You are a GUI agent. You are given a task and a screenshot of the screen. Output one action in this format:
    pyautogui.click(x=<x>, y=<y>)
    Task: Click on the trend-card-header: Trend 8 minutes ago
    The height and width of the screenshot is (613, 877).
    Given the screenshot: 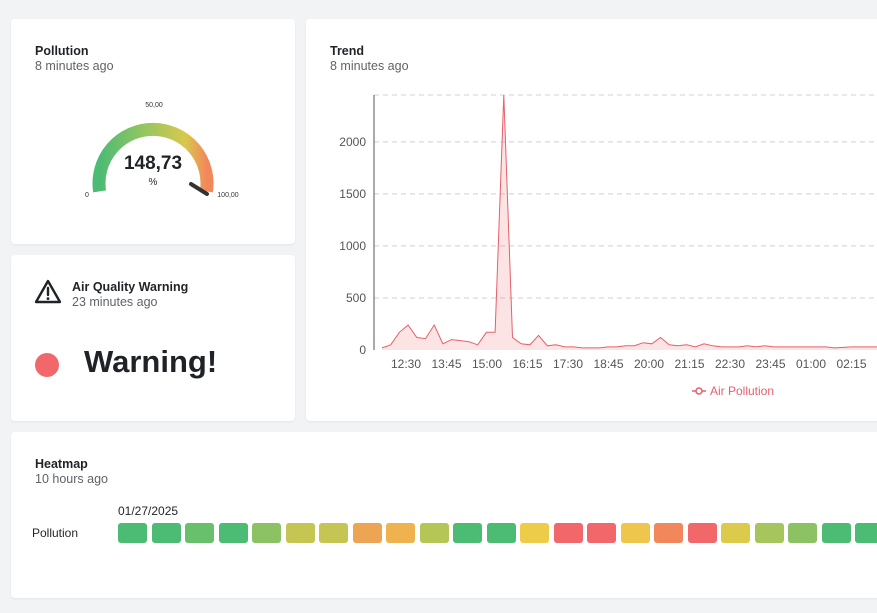 What is the action you would take?
    pyautogui.click(x=369, y=58)
    